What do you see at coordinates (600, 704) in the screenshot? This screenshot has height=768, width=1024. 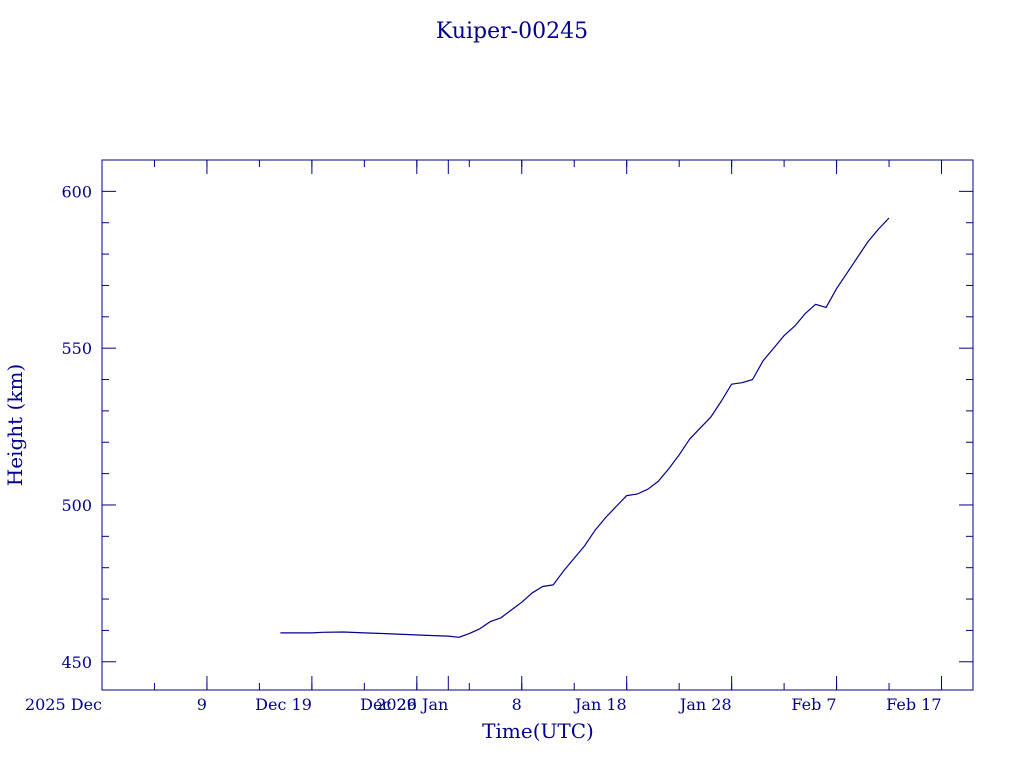 I see `x-tick-label: Jan 18` at bounding box center [600, 704].